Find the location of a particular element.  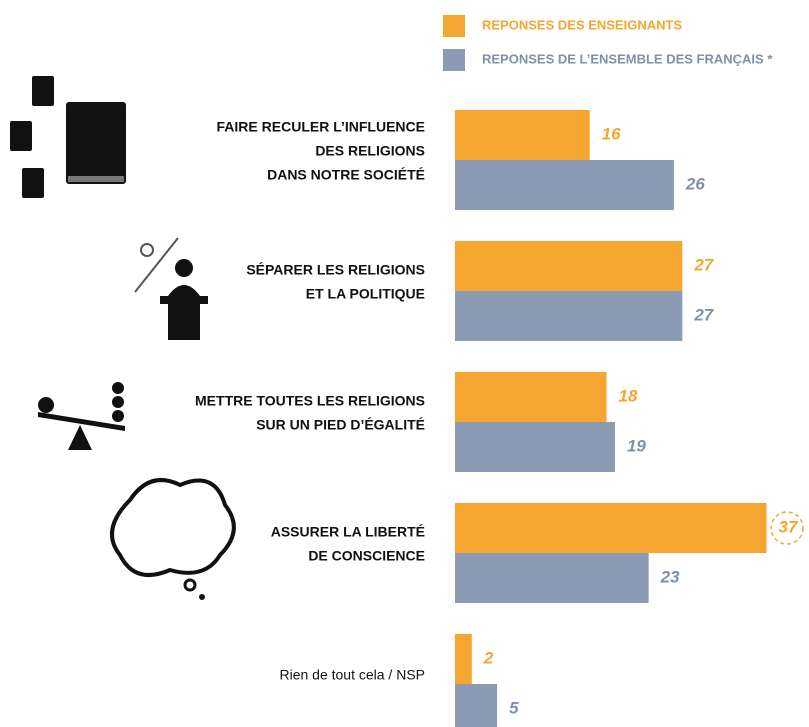

category-label: Rien de tout cela / NSP is located at coordinates (352, 675).